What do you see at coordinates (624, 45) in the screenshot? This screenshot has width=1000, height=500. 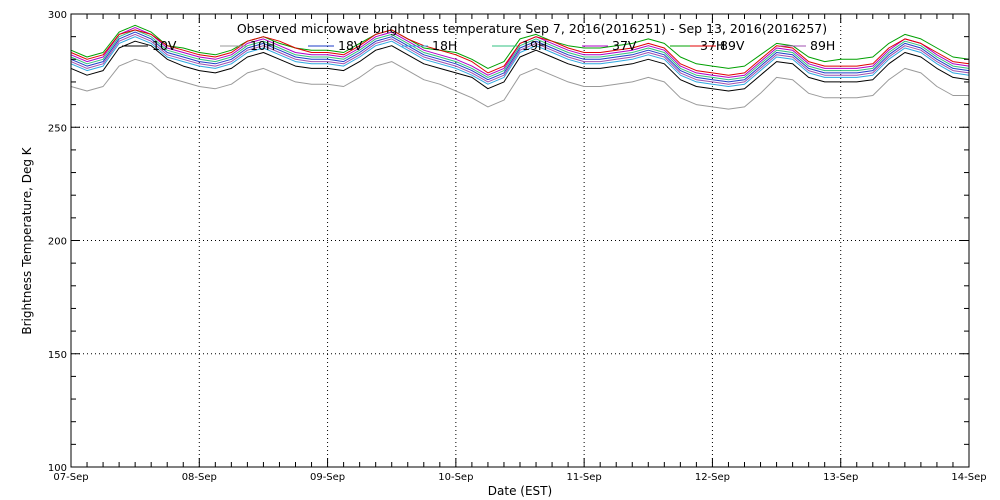 I see `legend-label-37v: 37V` at bounding box center [624, 45].